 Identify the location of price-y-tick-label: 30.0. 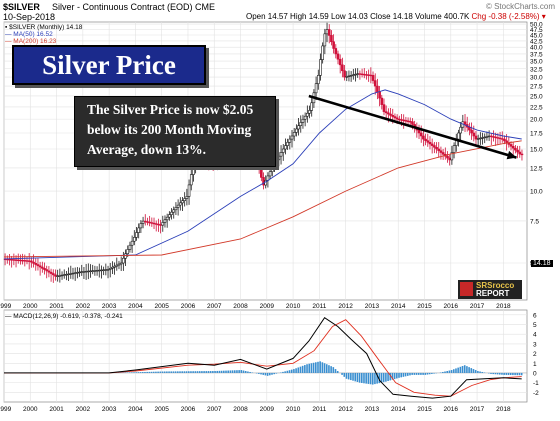
(536, 78).